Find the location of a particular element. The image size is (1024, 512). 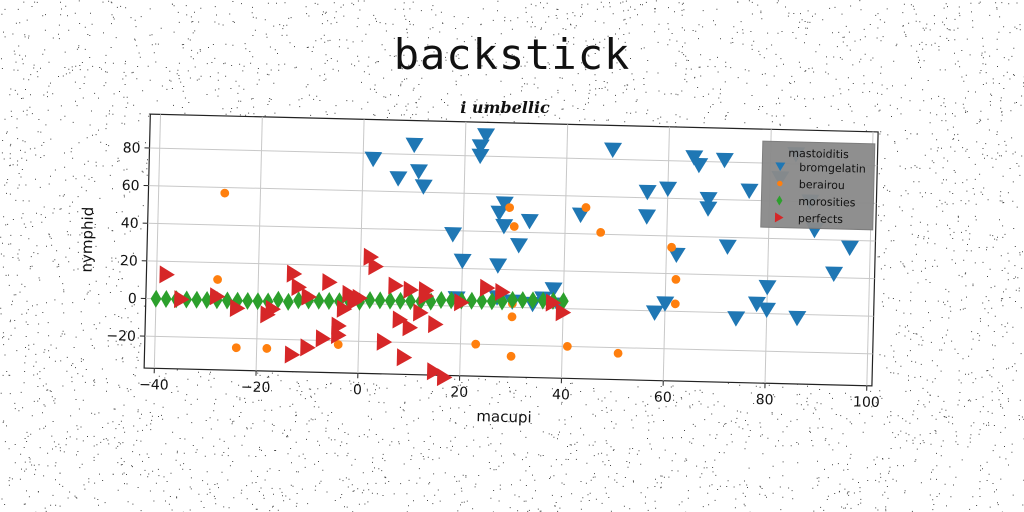

x-tick-label: 100 is located at coordinates (866, 402).